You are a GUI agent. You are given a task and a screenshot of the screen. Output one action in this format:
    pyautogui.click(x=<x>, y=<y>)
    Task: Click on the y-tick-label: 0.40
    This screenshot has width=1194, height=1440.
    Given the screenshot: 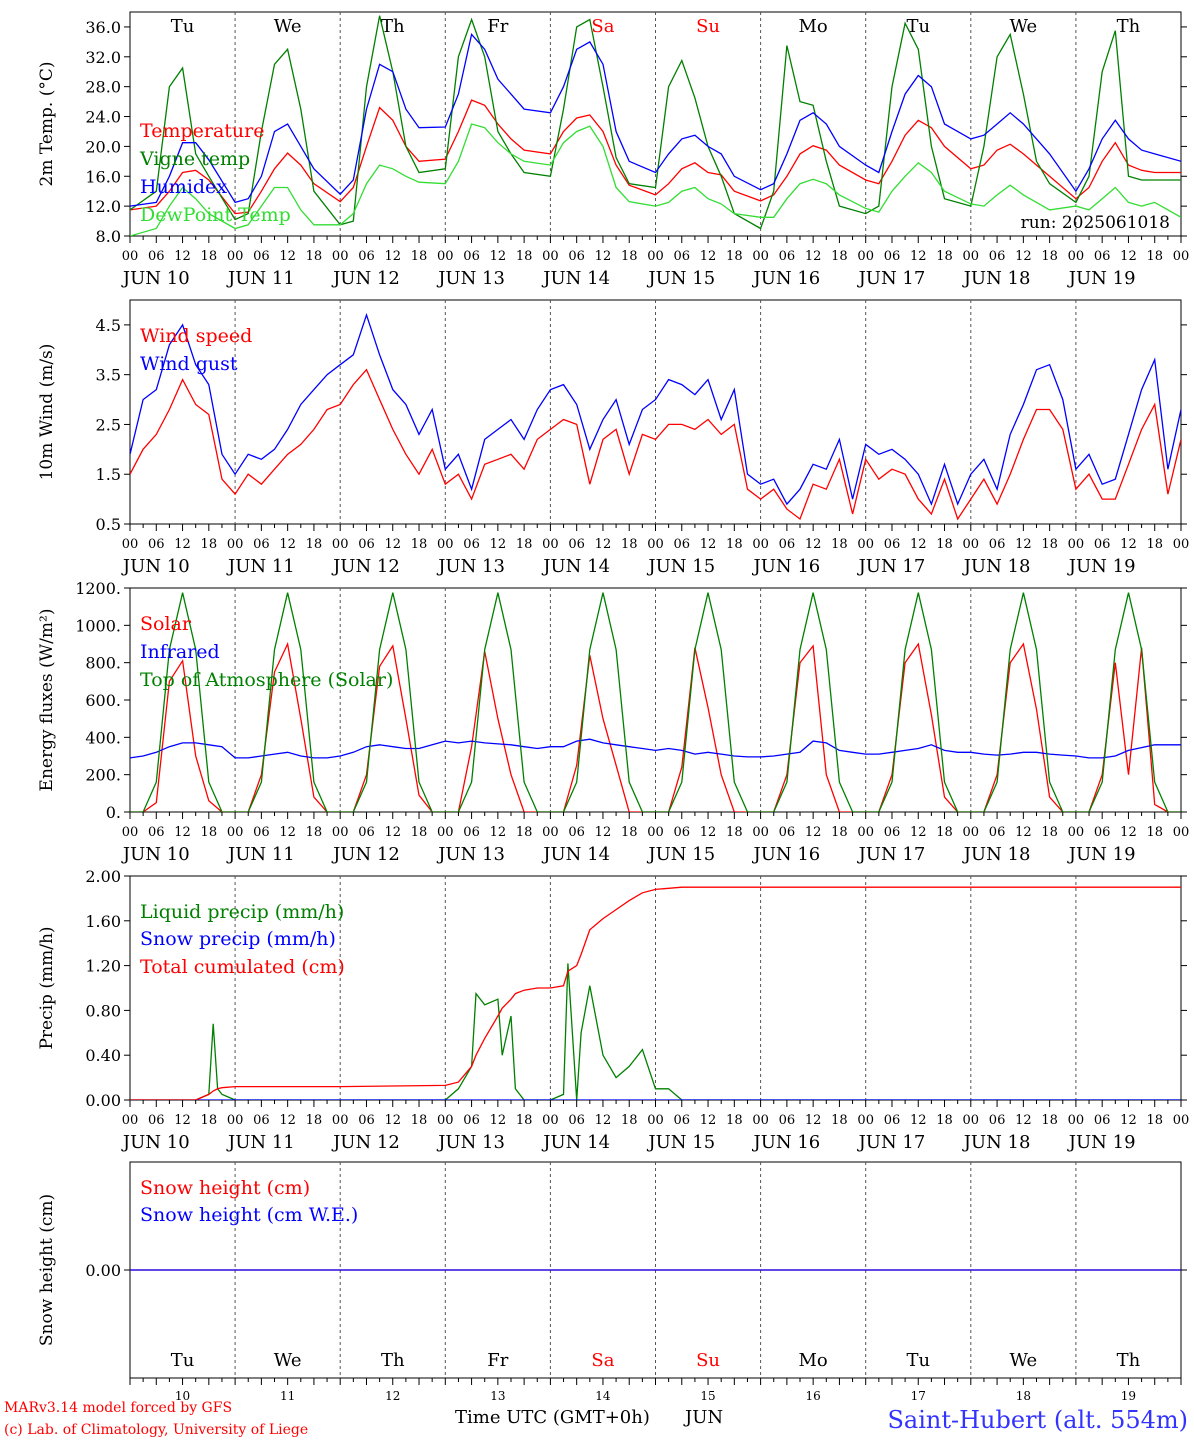 What is the action you would take?
    pyautogui.click(x=103, y=1055)
    